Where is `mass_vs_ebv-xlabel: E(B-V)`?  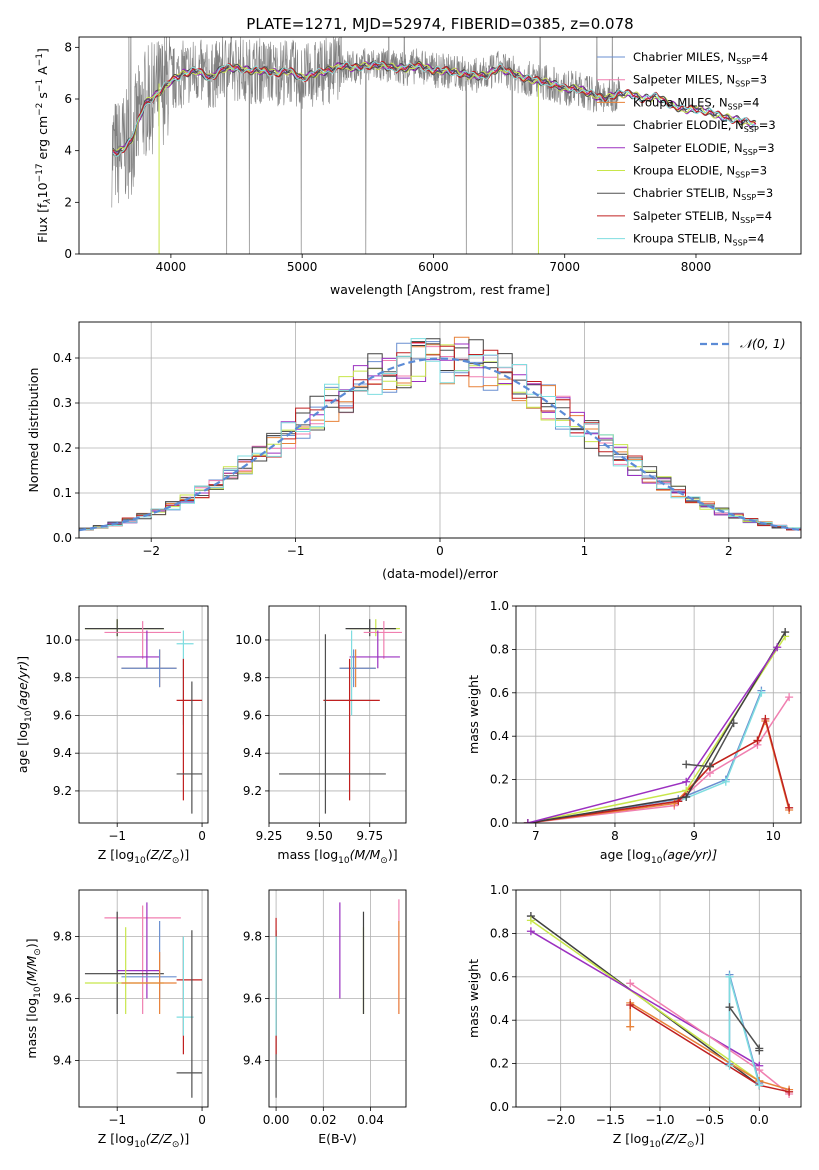
mass_vs_ebv-xlabel: E(B-V) is located at coordinates (337, 1138).